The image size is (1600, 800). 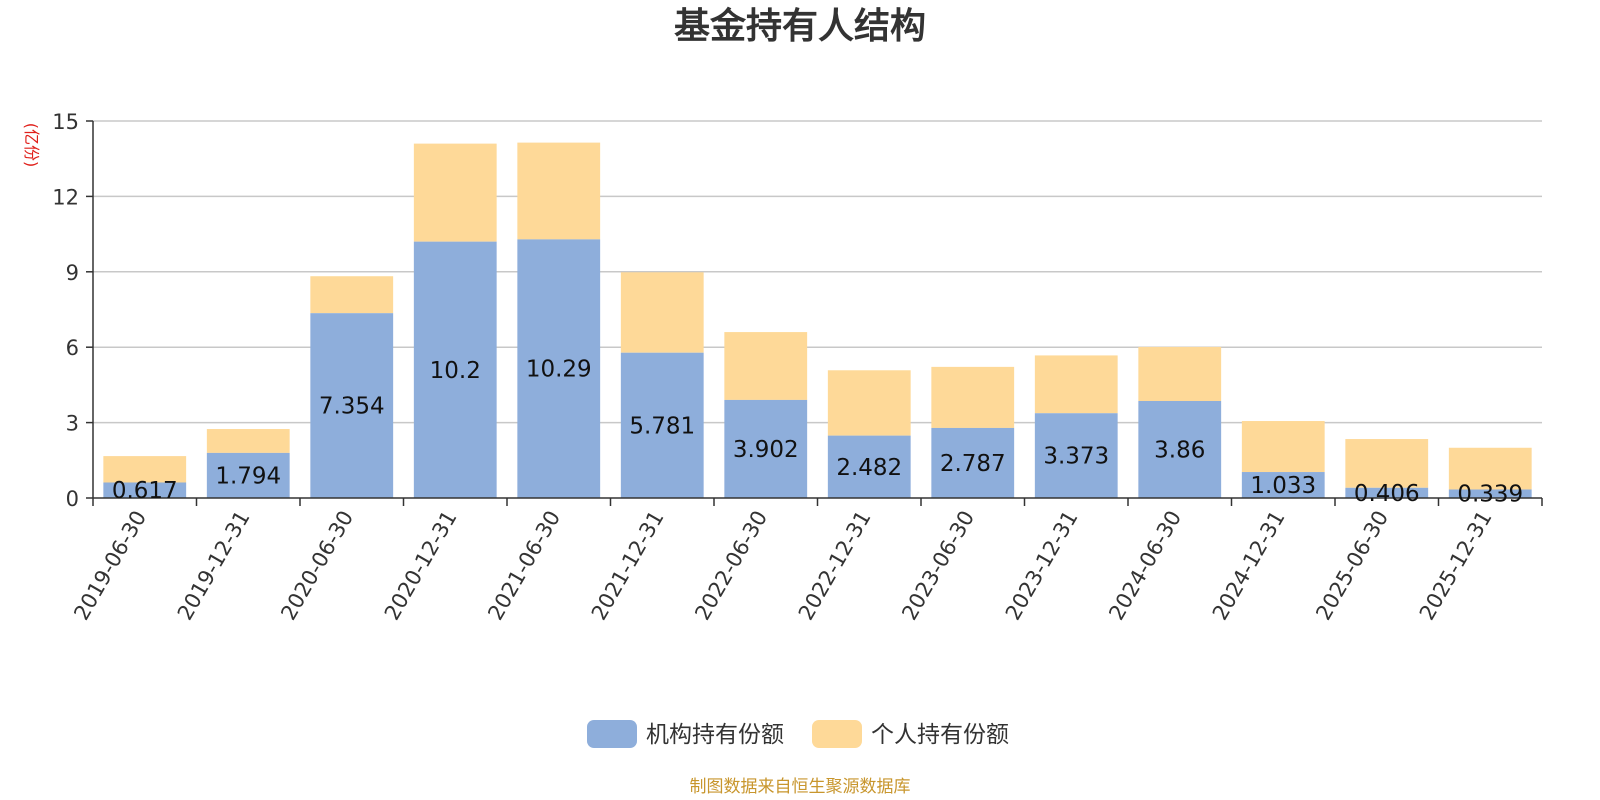 What do you see at coordinates (837, 734) in the screenshot?
I see `legend-swatch-individual` at bounding box center [837, 734].